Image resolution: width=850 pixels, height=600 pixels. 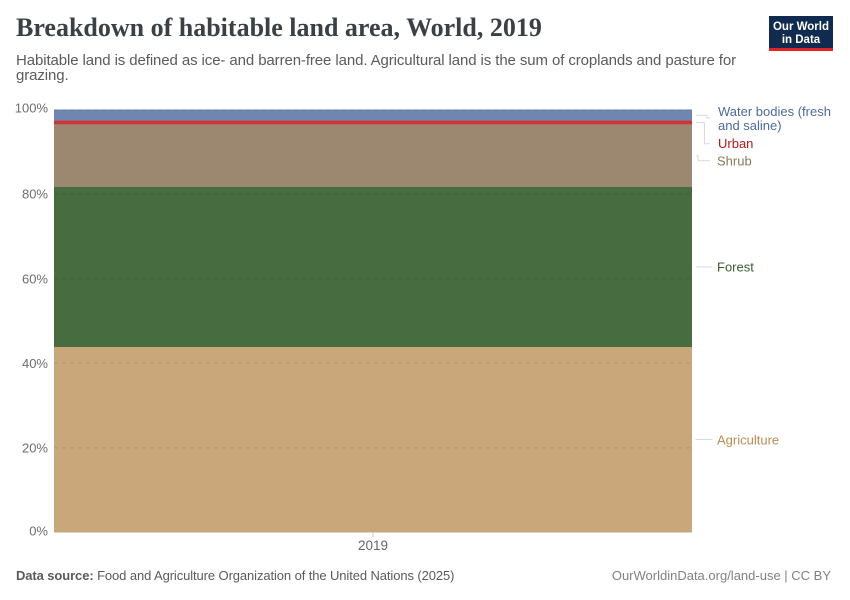 What do you see at coordinates (735, 143) in the screenshot?
I see `svg-text: Urban` at bounding box center [735, 143].